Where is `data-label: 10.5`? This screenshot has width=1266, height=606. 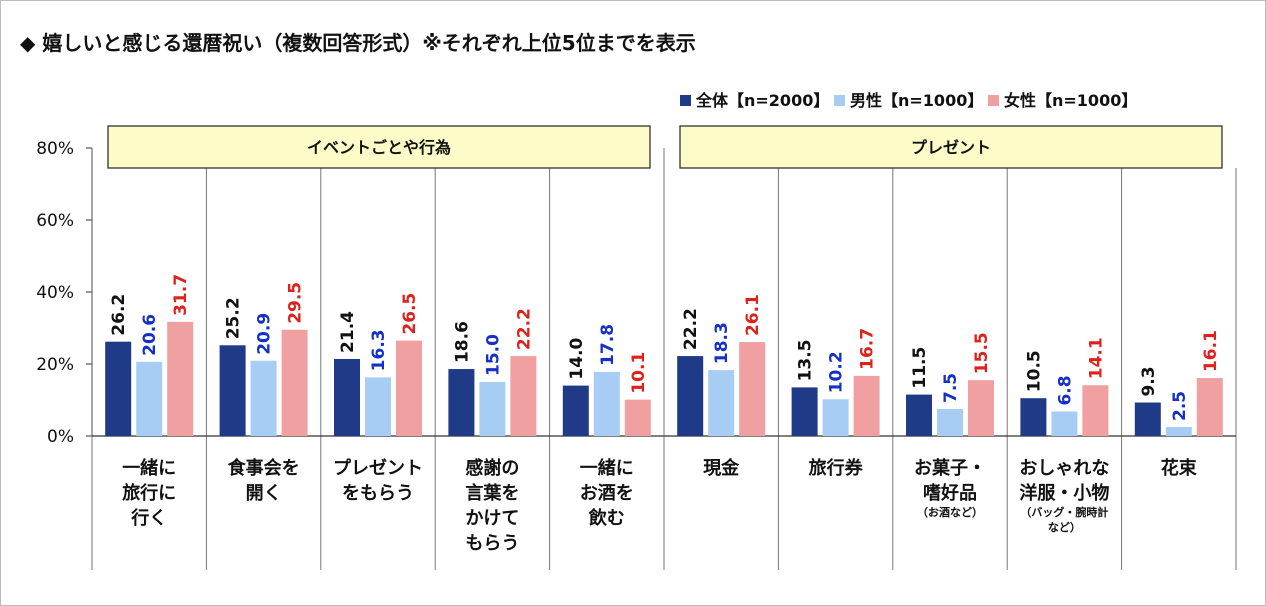
data-label: 10.5 is located at coordinates (1034, 371).